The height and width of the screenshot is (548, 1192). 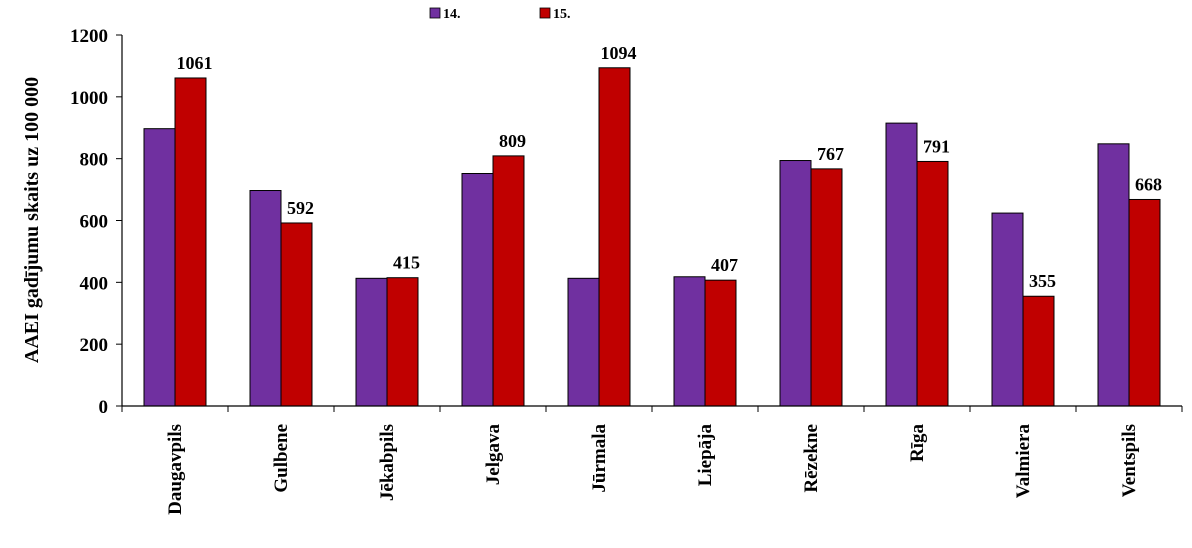 What do you see at coordinates (562, 14) in the screenshot?
I see `legend-label: 15.` at bounding box center [562, 14].